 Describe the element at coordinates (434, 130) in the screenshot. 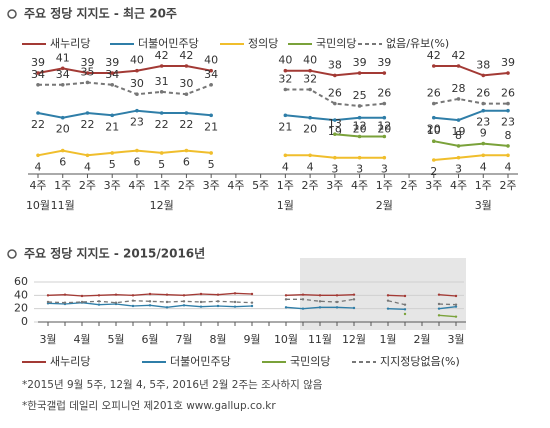

I see `data-label: 10` at that location.